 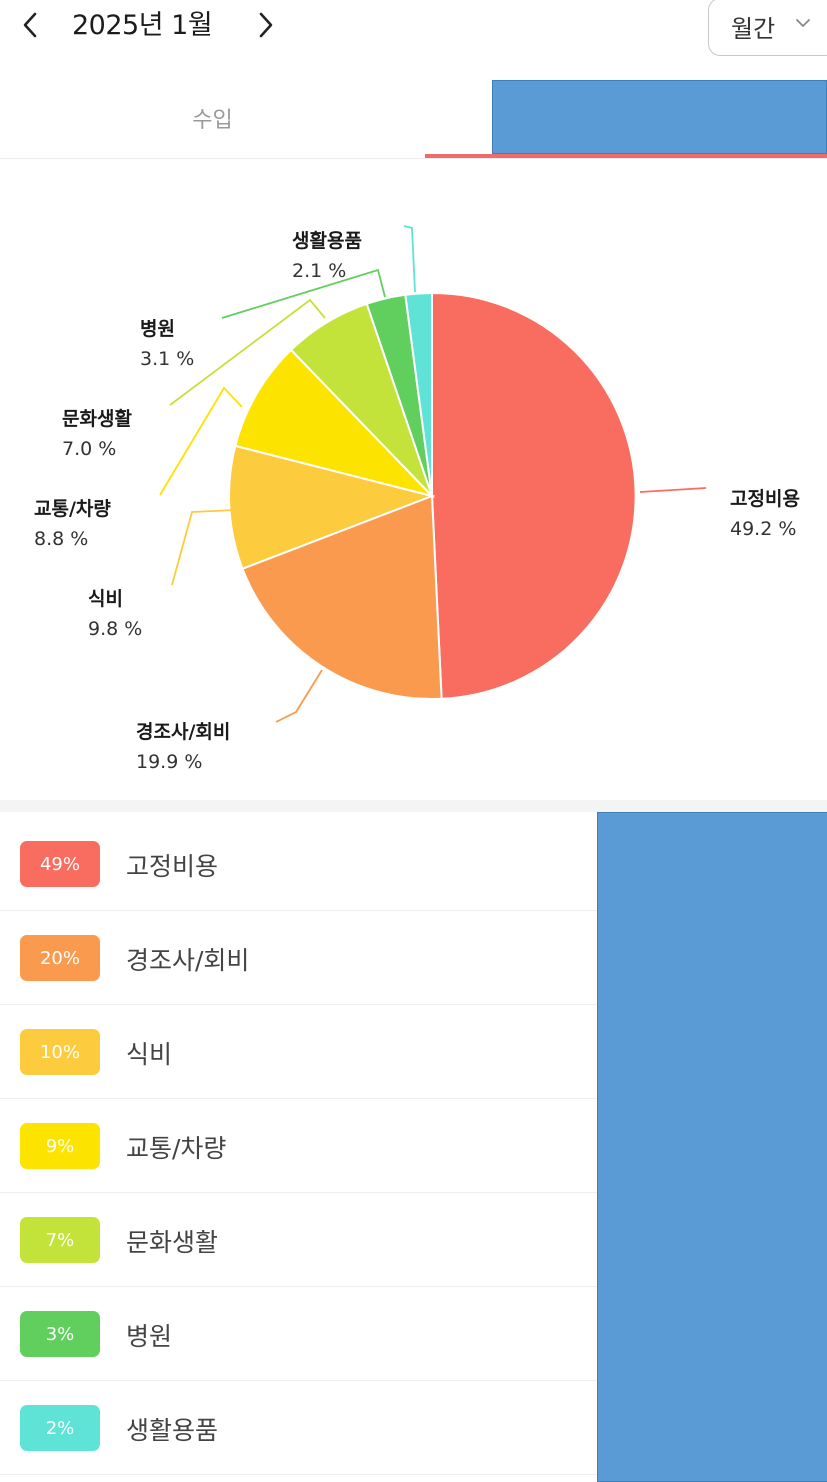 I want to click on period-dropdown: 월간, so click(x=767, y=28).